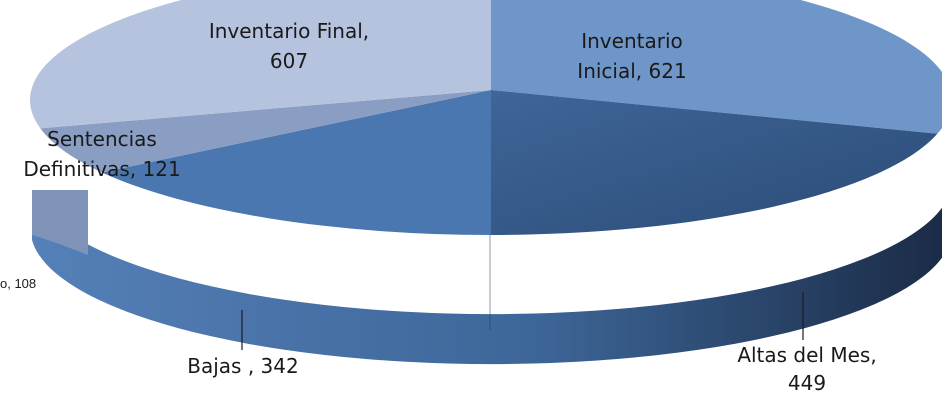 The height and width of the screenshot is (393, 942). Describe the element at coordinates (289, 31) in the screenshot. I see `label-inventario-final-1: Inventario Final,` at that location.